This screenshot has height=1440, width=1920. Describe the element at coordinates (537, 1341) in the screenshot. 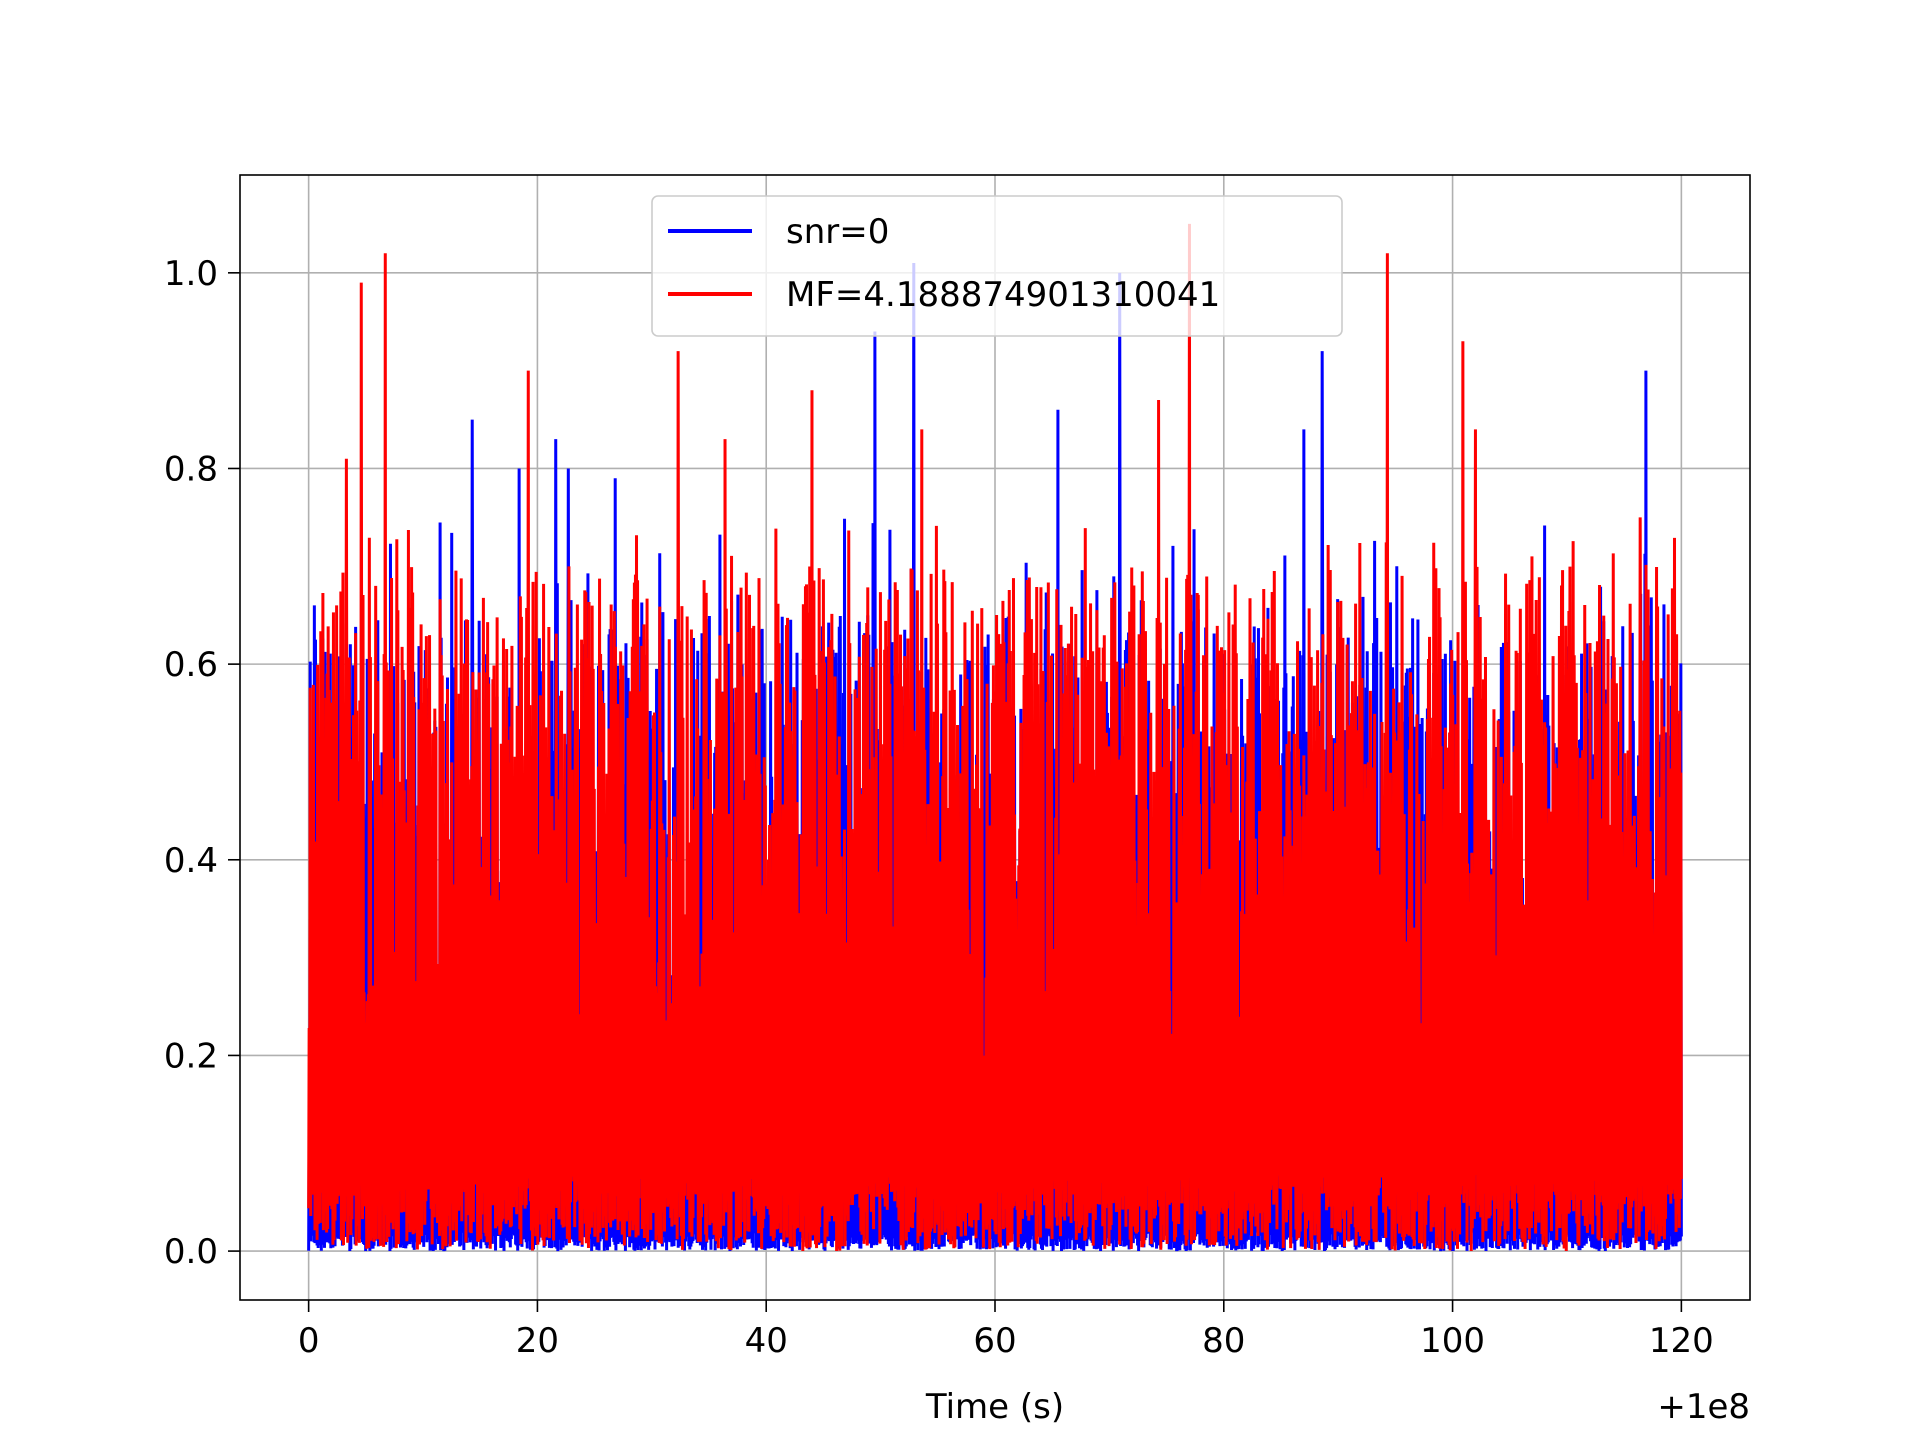

I see `x-tick-label: 20` at that location.